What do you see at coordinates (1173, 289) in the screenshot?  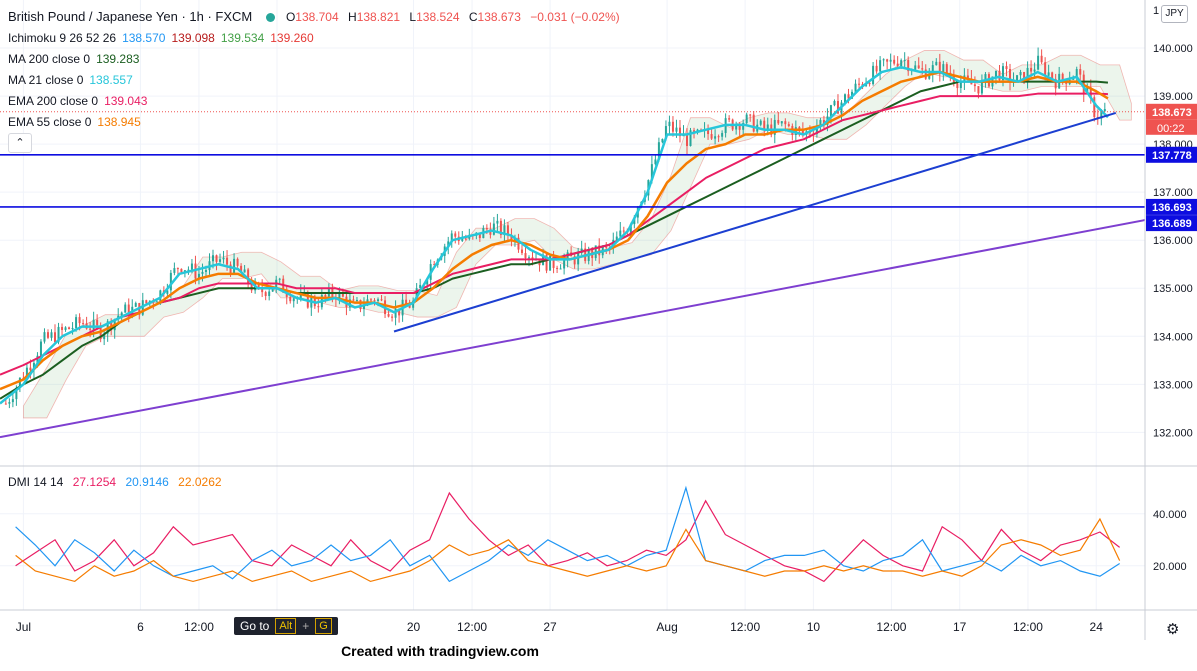 I see `price-tick-label: 135.000` at bounding box center [1173, 289].